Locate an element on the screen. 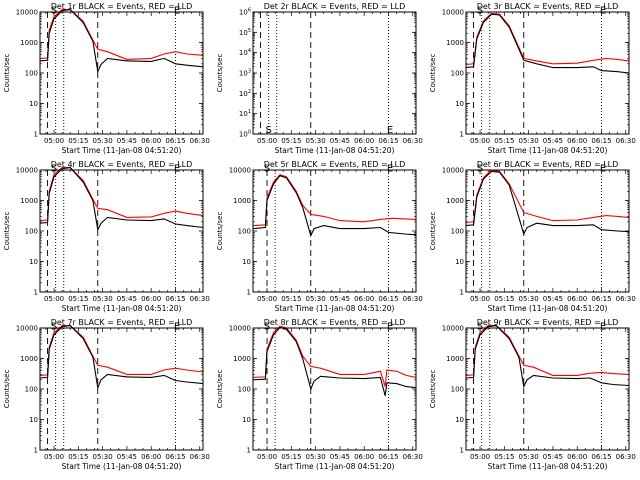  panel-title: Det 7r BLACK = Events, RED = LLD is located at coordinates (122, 322).